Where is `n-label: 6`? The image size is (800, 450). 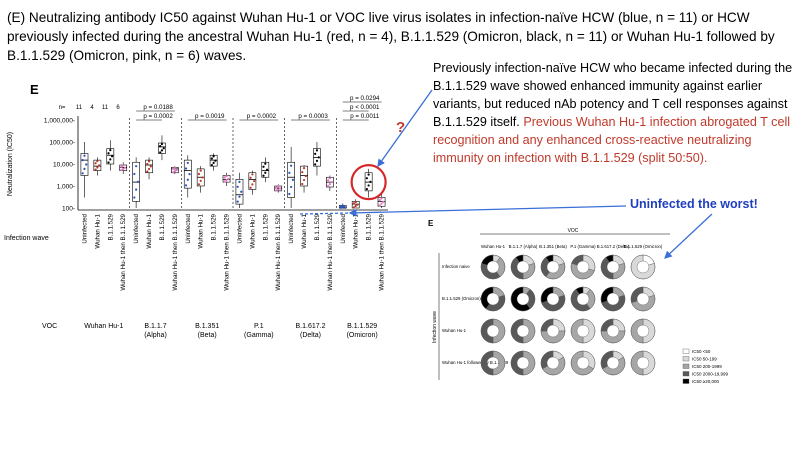
n-label: 6 is located at coordinates (118, 108).